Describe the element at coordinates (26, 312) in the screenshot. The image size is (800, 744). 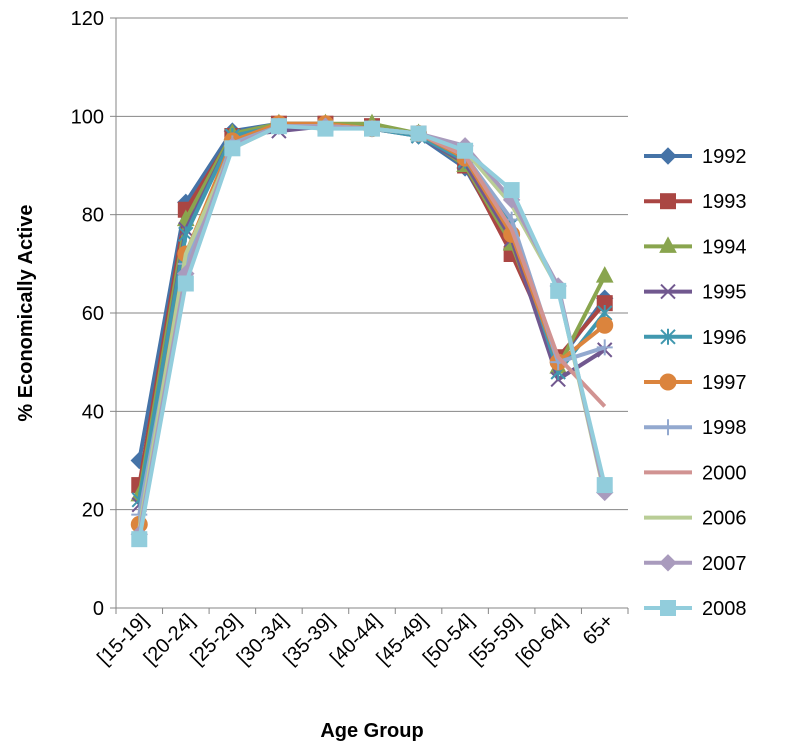
I see `y-axis-title: % Economically Active` at that location.